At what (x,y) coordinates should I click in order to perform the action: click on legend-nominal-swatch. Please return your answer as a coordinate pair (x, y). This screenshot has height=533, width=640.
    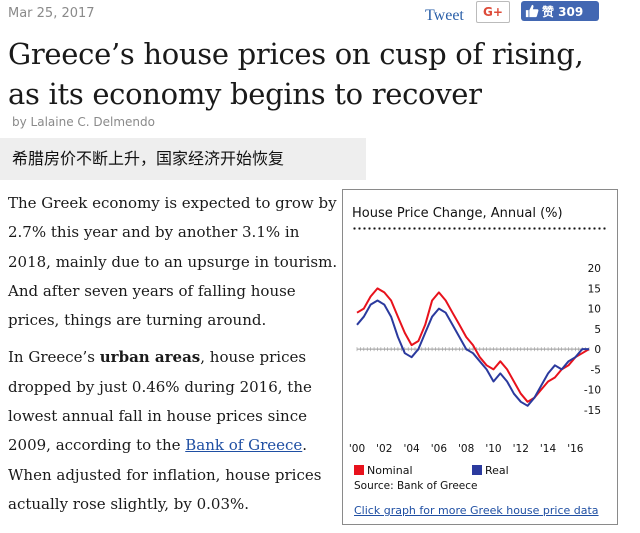
    Looking at the image, I should click on (359, 470).